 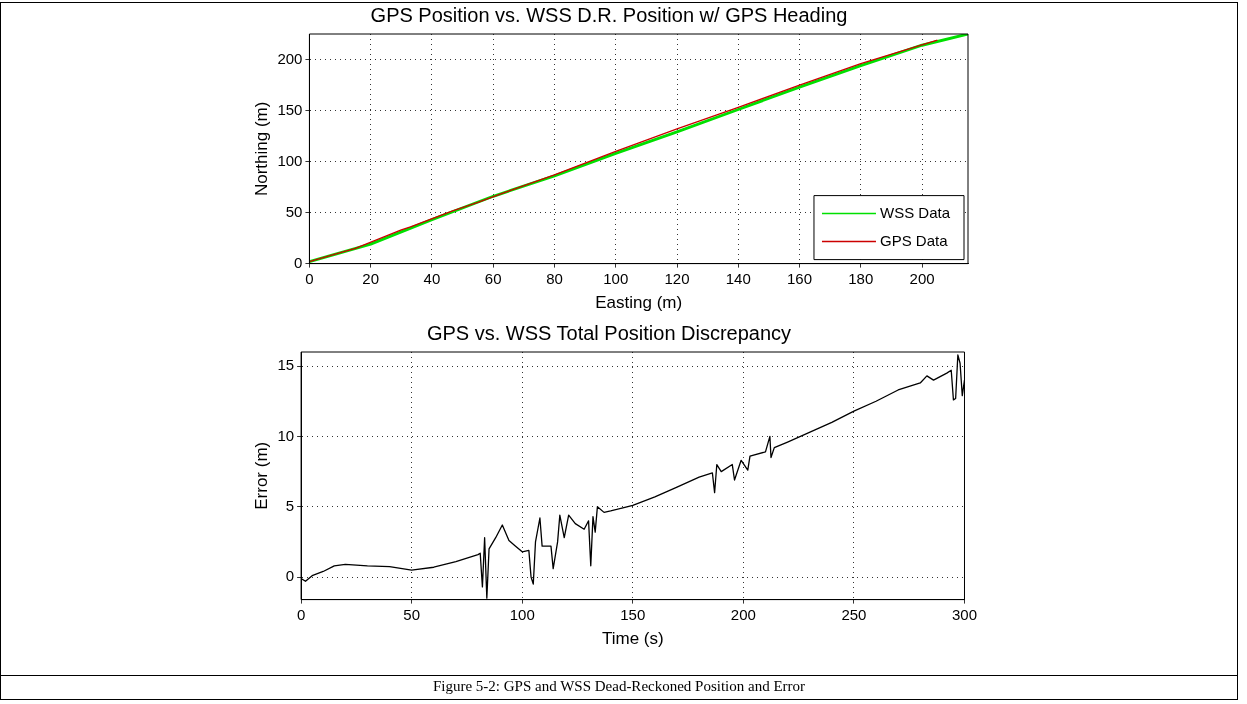 What do you see at coordinates (632, 639) in the screenshot?
I see `x-axis-title: Time (s)` at bounding box center [632, 639].